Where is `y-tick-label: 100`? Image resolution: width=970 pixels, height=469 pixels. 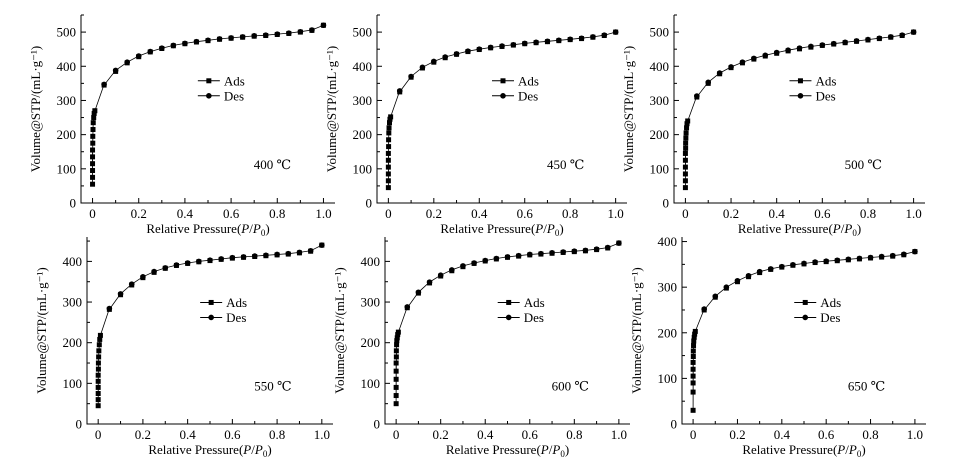
y-tick-label: 100 is located at coordinates (363, 168).